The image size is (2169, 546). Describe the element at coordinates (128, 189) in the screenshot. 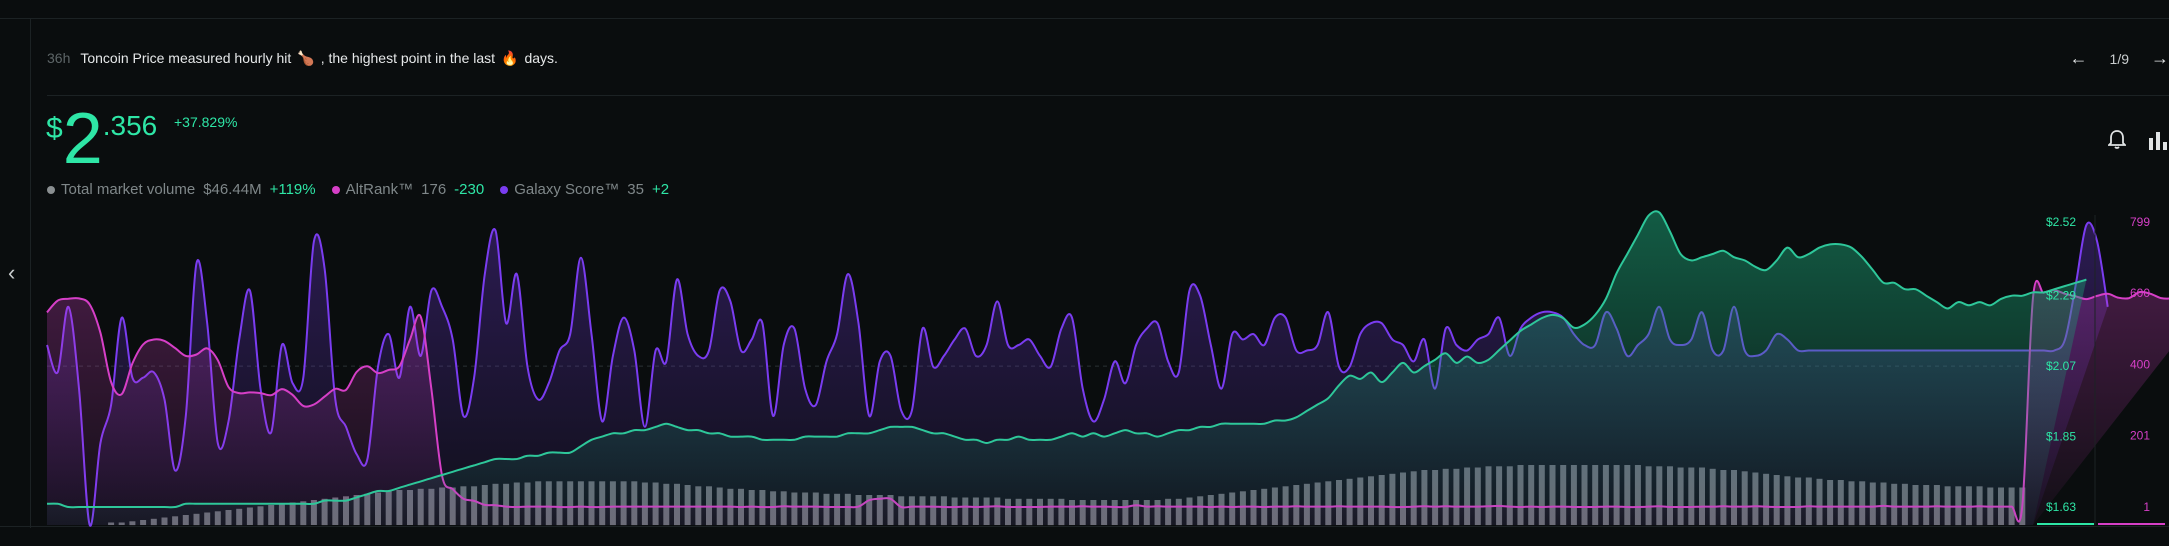

I see `volume-label: Total market volume` at that location.